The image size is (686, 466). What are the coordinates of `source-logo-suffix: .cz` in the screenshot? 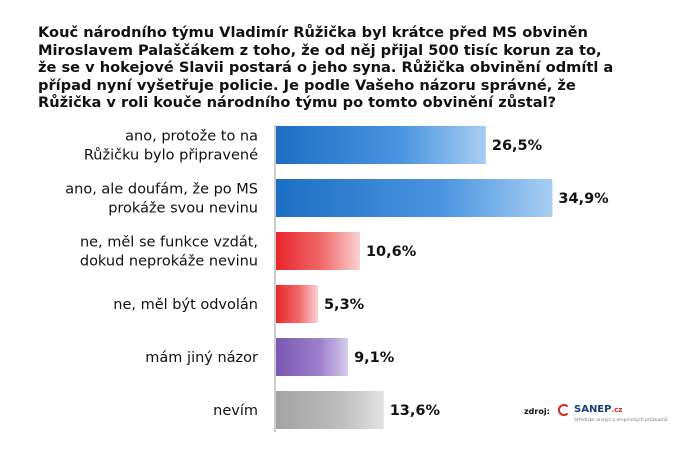 It's located at (617, 410).